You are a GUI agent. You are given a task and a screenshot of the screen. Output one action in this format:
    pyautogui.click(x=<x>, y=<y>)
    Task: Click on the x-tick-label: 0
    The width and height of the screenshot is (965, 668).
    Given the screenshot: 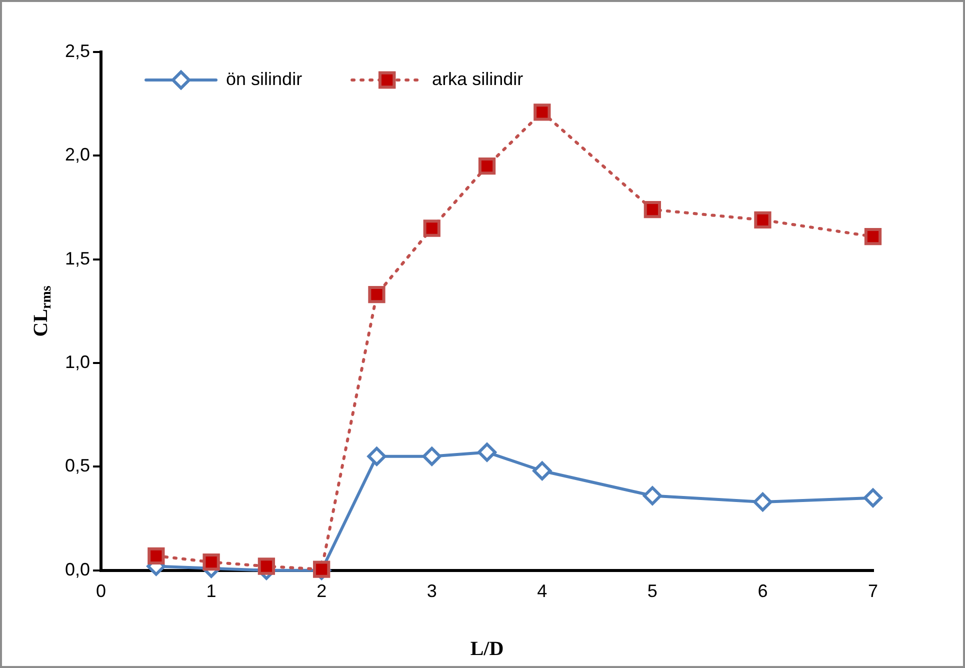 What is the action you would take?
    pyautogui.click(x=101, y=591)
    